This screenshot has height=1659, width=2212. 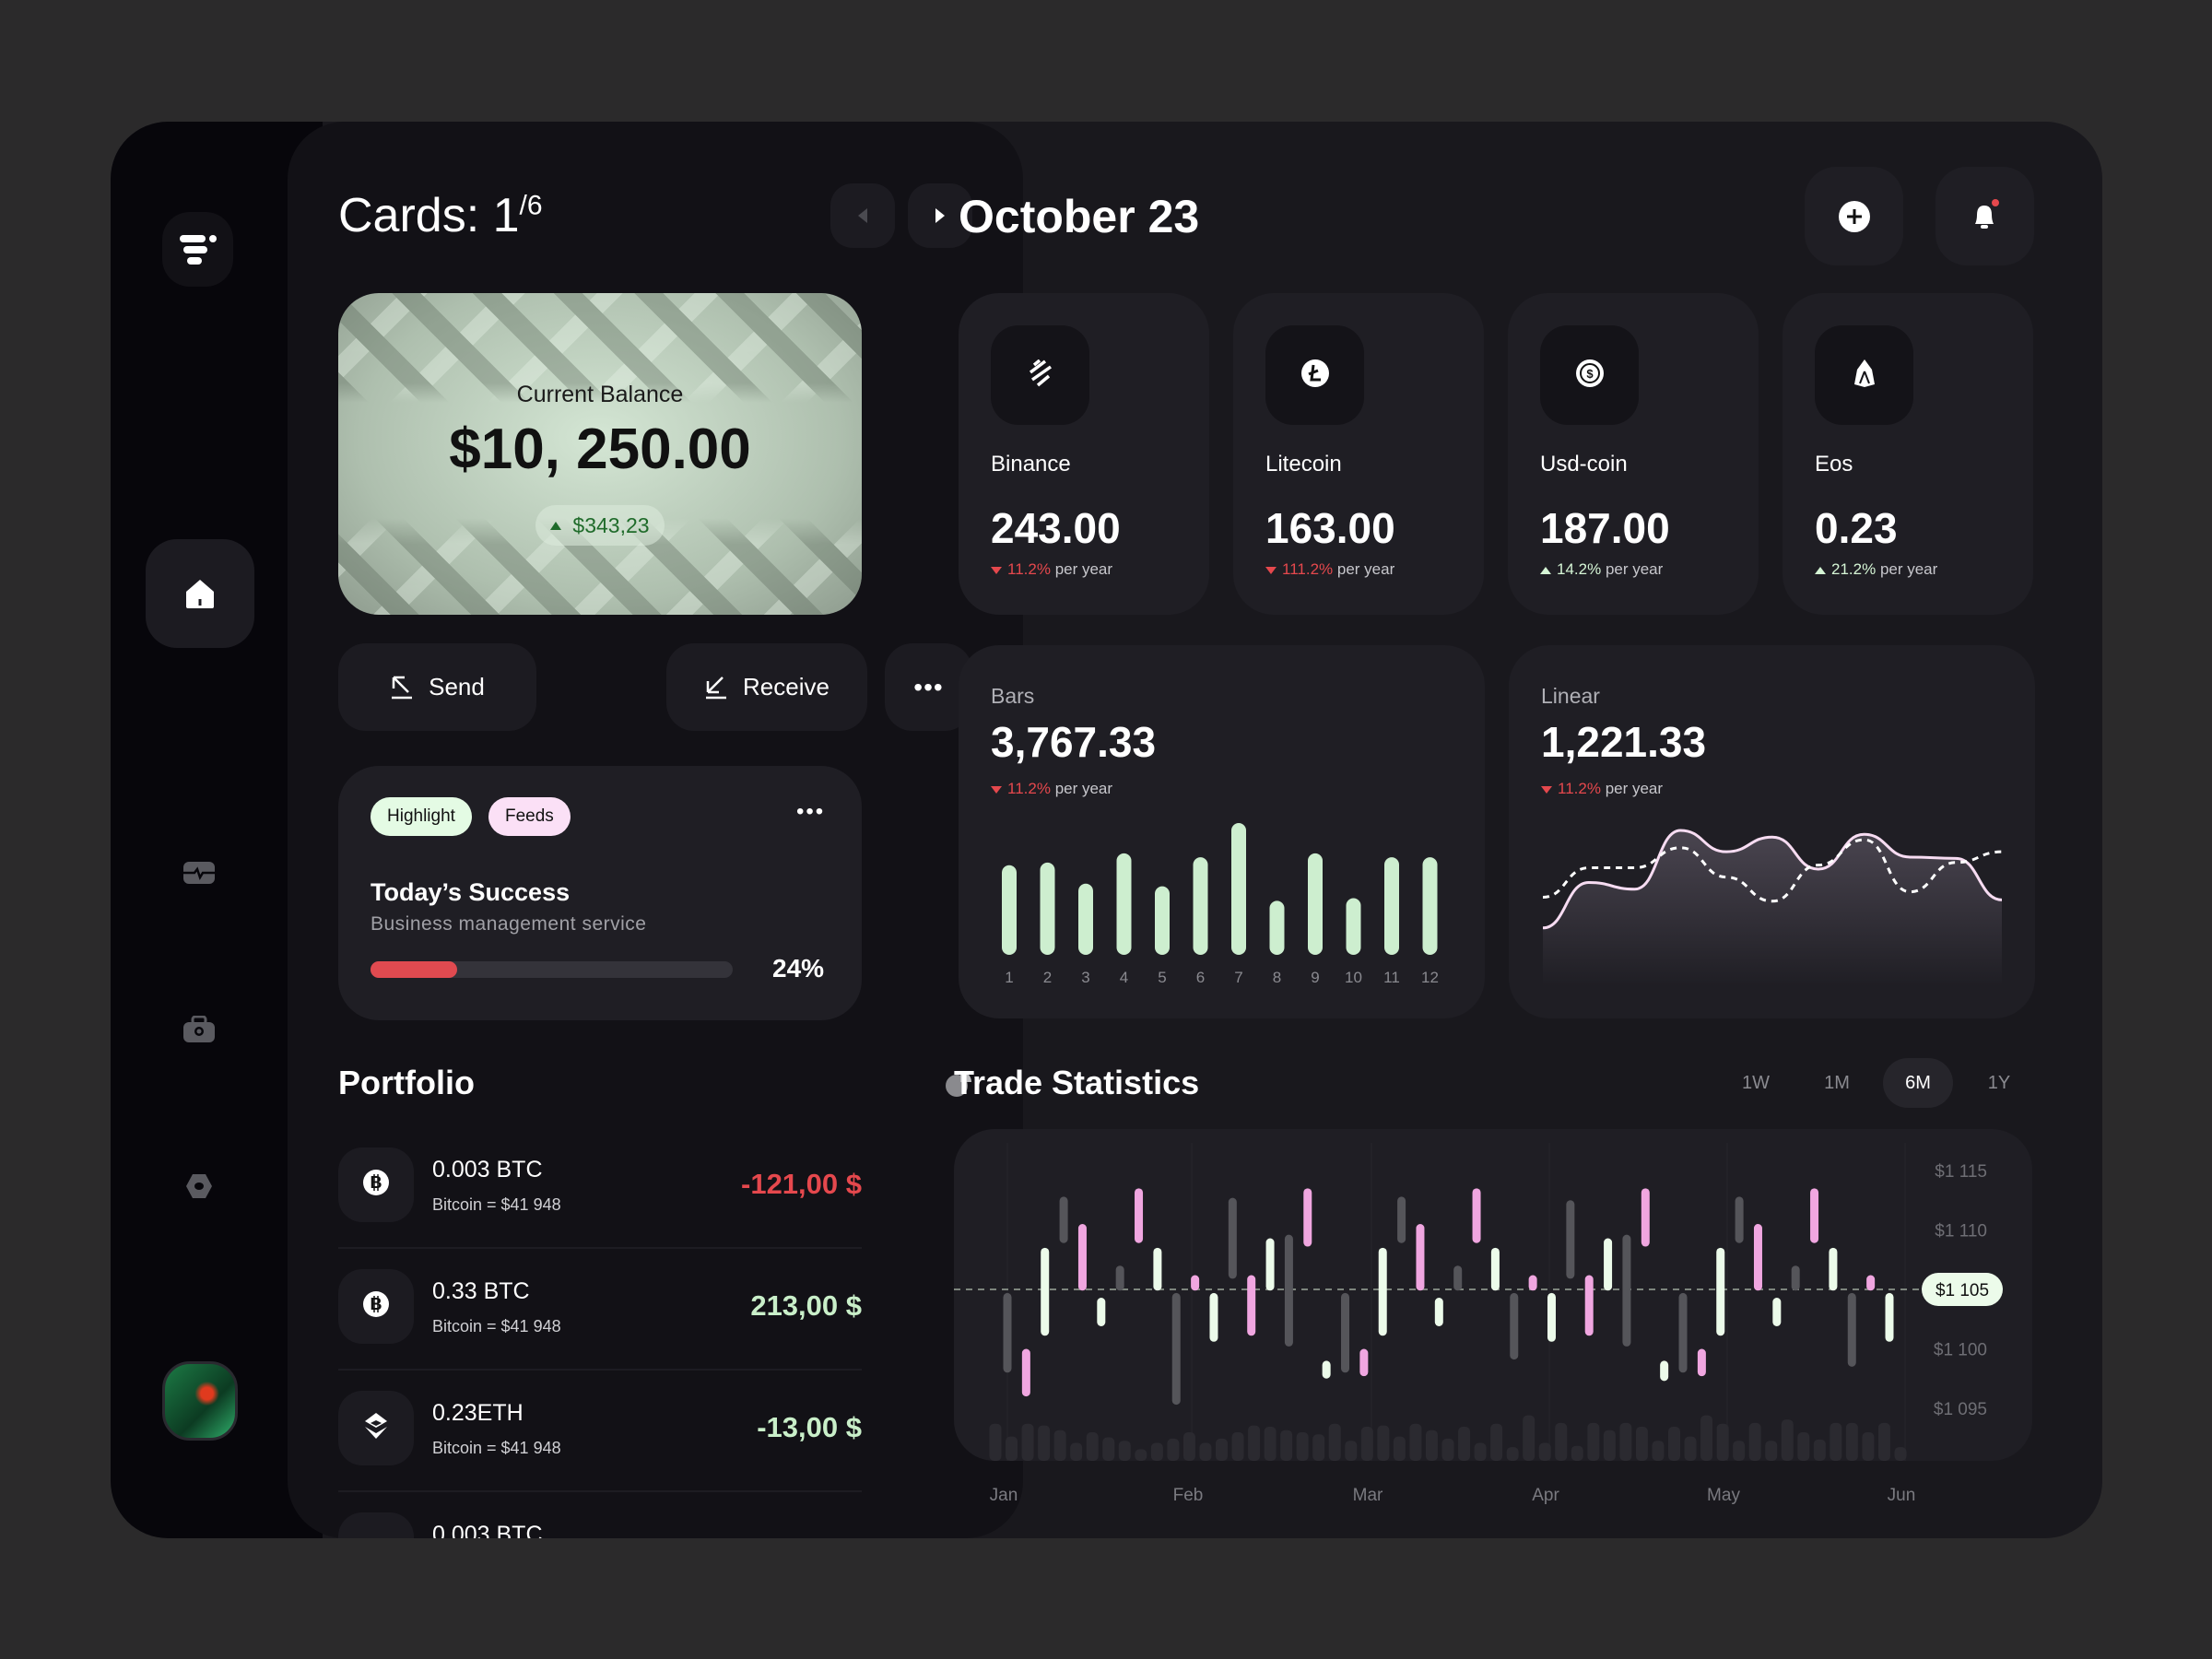 I want to click on success-title: Today’s Success, so click(x=471, y=892).